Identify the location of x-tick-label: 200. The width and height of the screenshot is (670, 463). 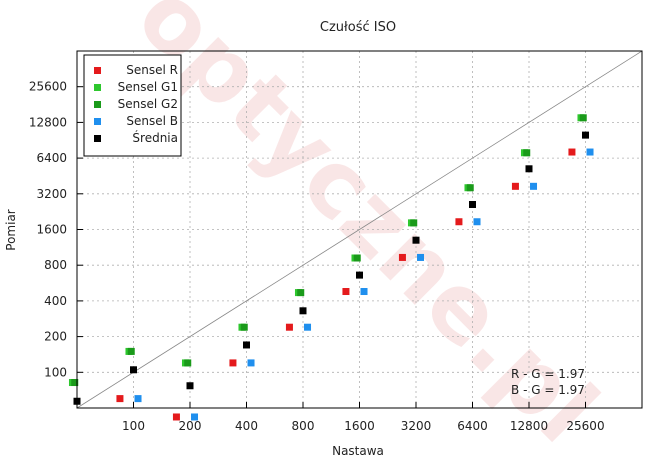
(190, 426).